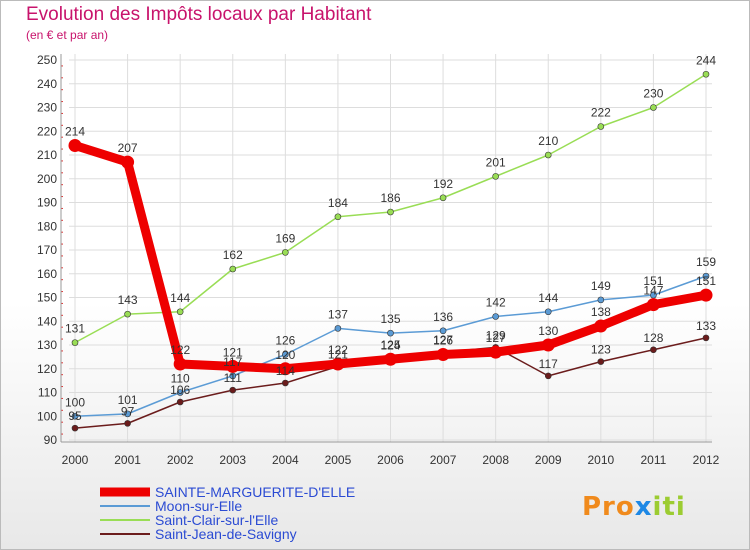  Describe the element at coordinates (47, 131) in the screenshot. I see `y-tick-label: 220` at that location.